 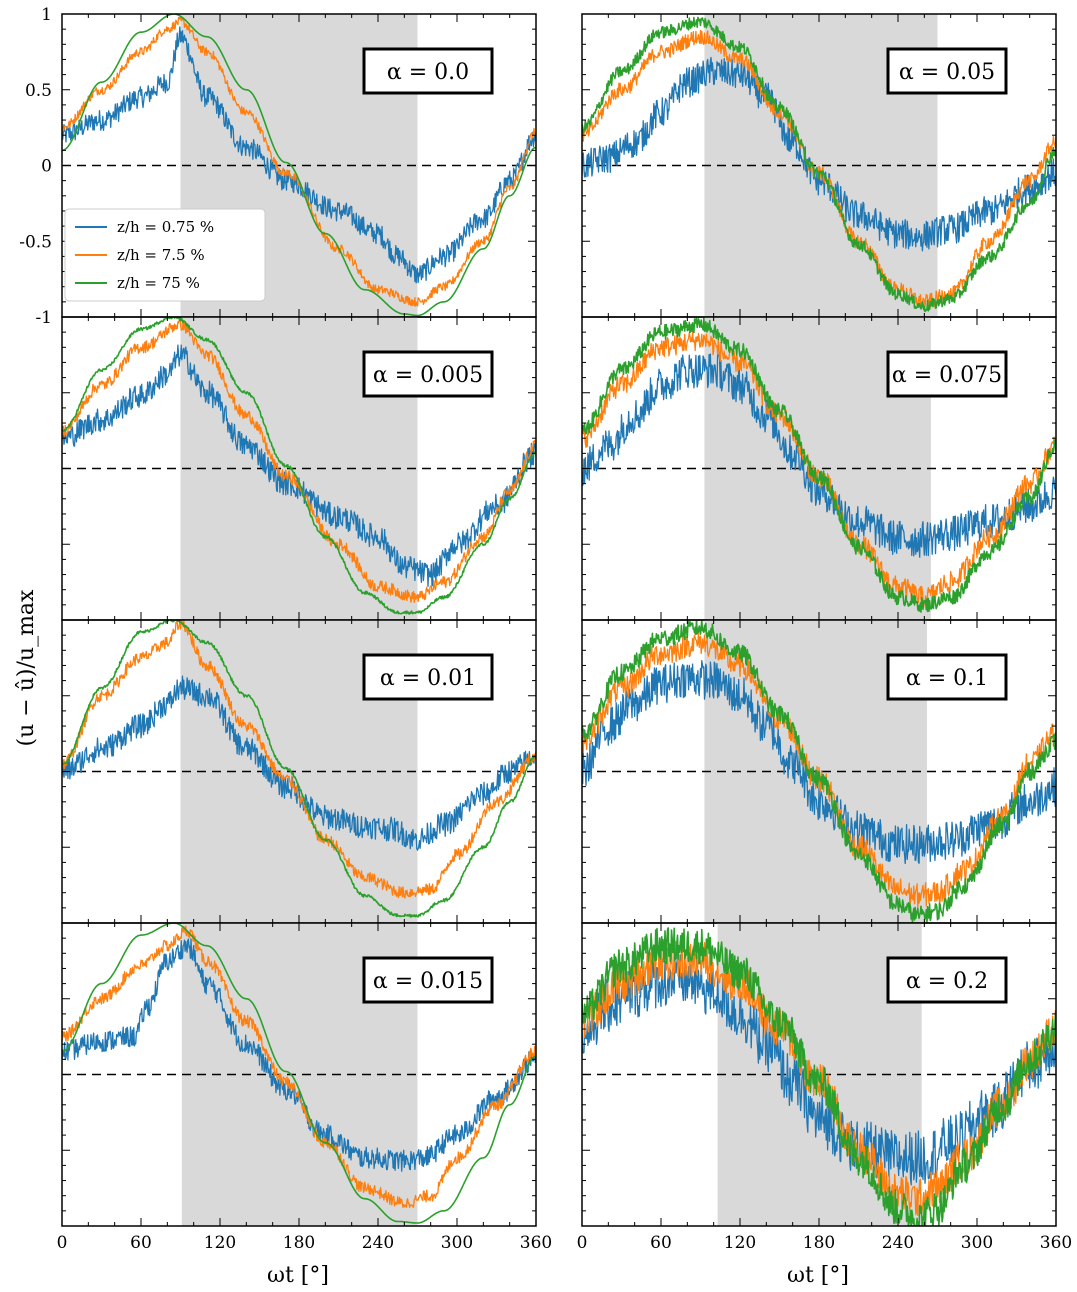 What do you see at coordinates (38, 91) in the screenshot?
I see `y-tick-label: 0.5` at bounding box center [38, 91].